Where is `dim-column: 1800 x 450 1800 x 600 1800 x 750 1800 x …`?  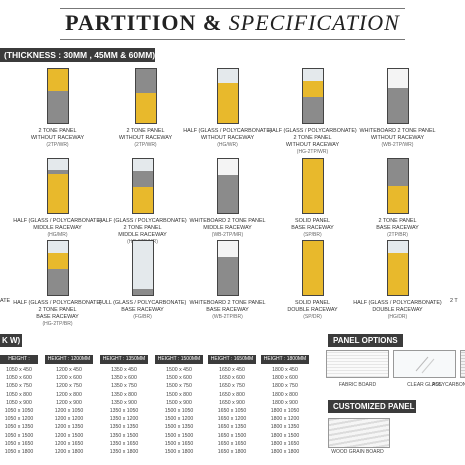
dim-column: 1800 x 450 1800 x 600 1800 x 750 1800 x … is located at coordinates (285, 411).